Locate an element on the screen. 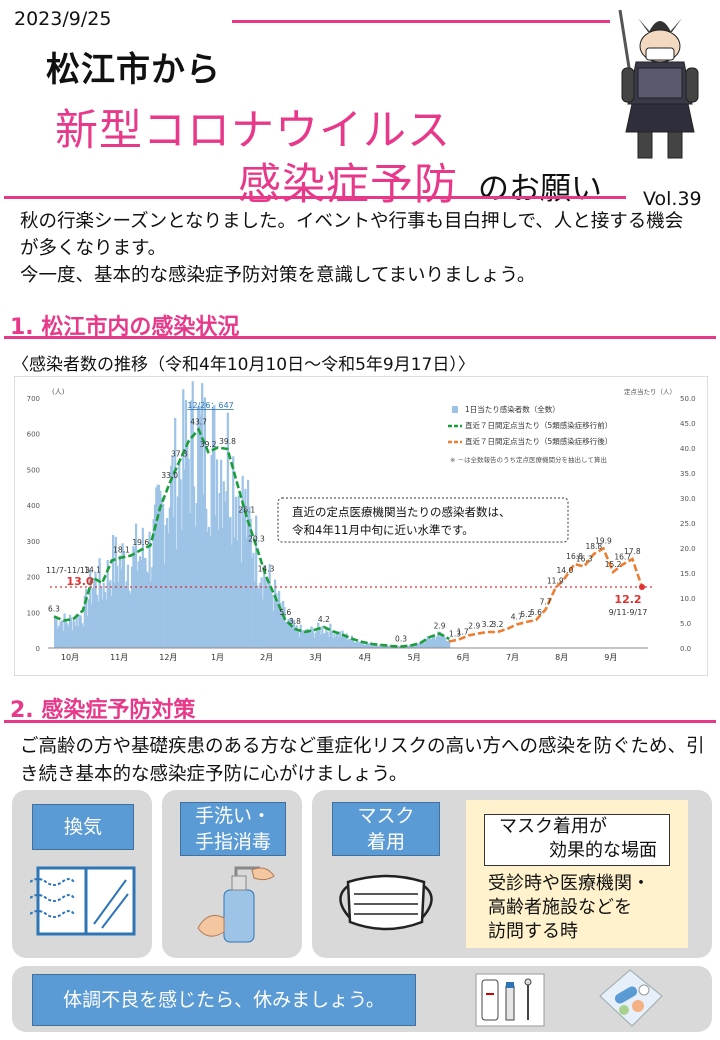 The image size is (720, 1040). mask-effective-line-1: マスク着用が is located at coordinates (553, 826).